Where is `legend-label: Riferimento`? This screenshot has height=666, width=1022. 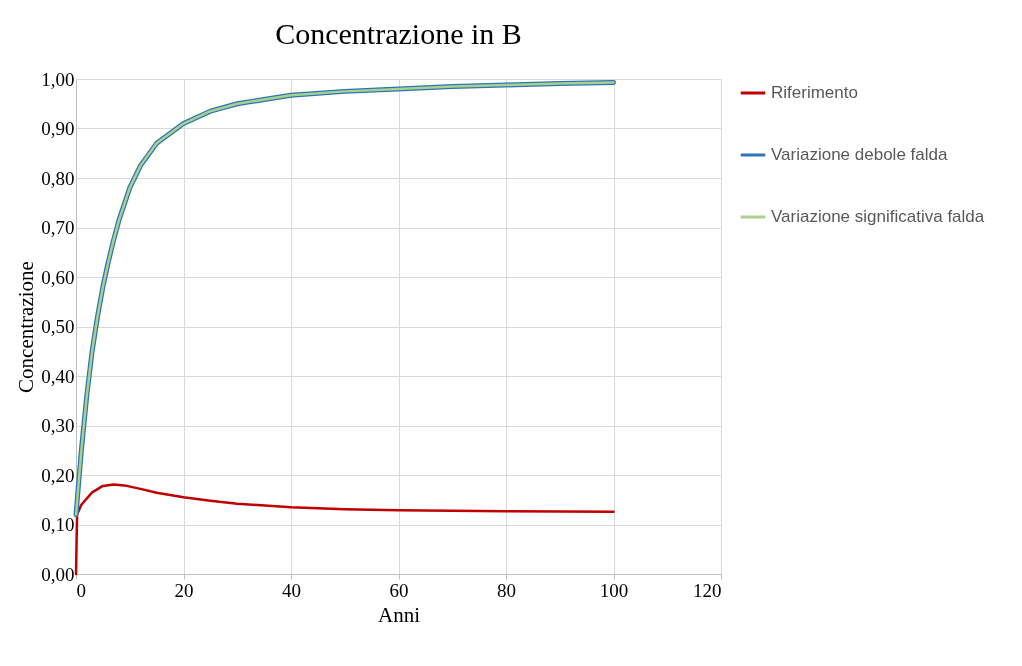 legend-label: Riferimento is located at coordinates (814, 92).